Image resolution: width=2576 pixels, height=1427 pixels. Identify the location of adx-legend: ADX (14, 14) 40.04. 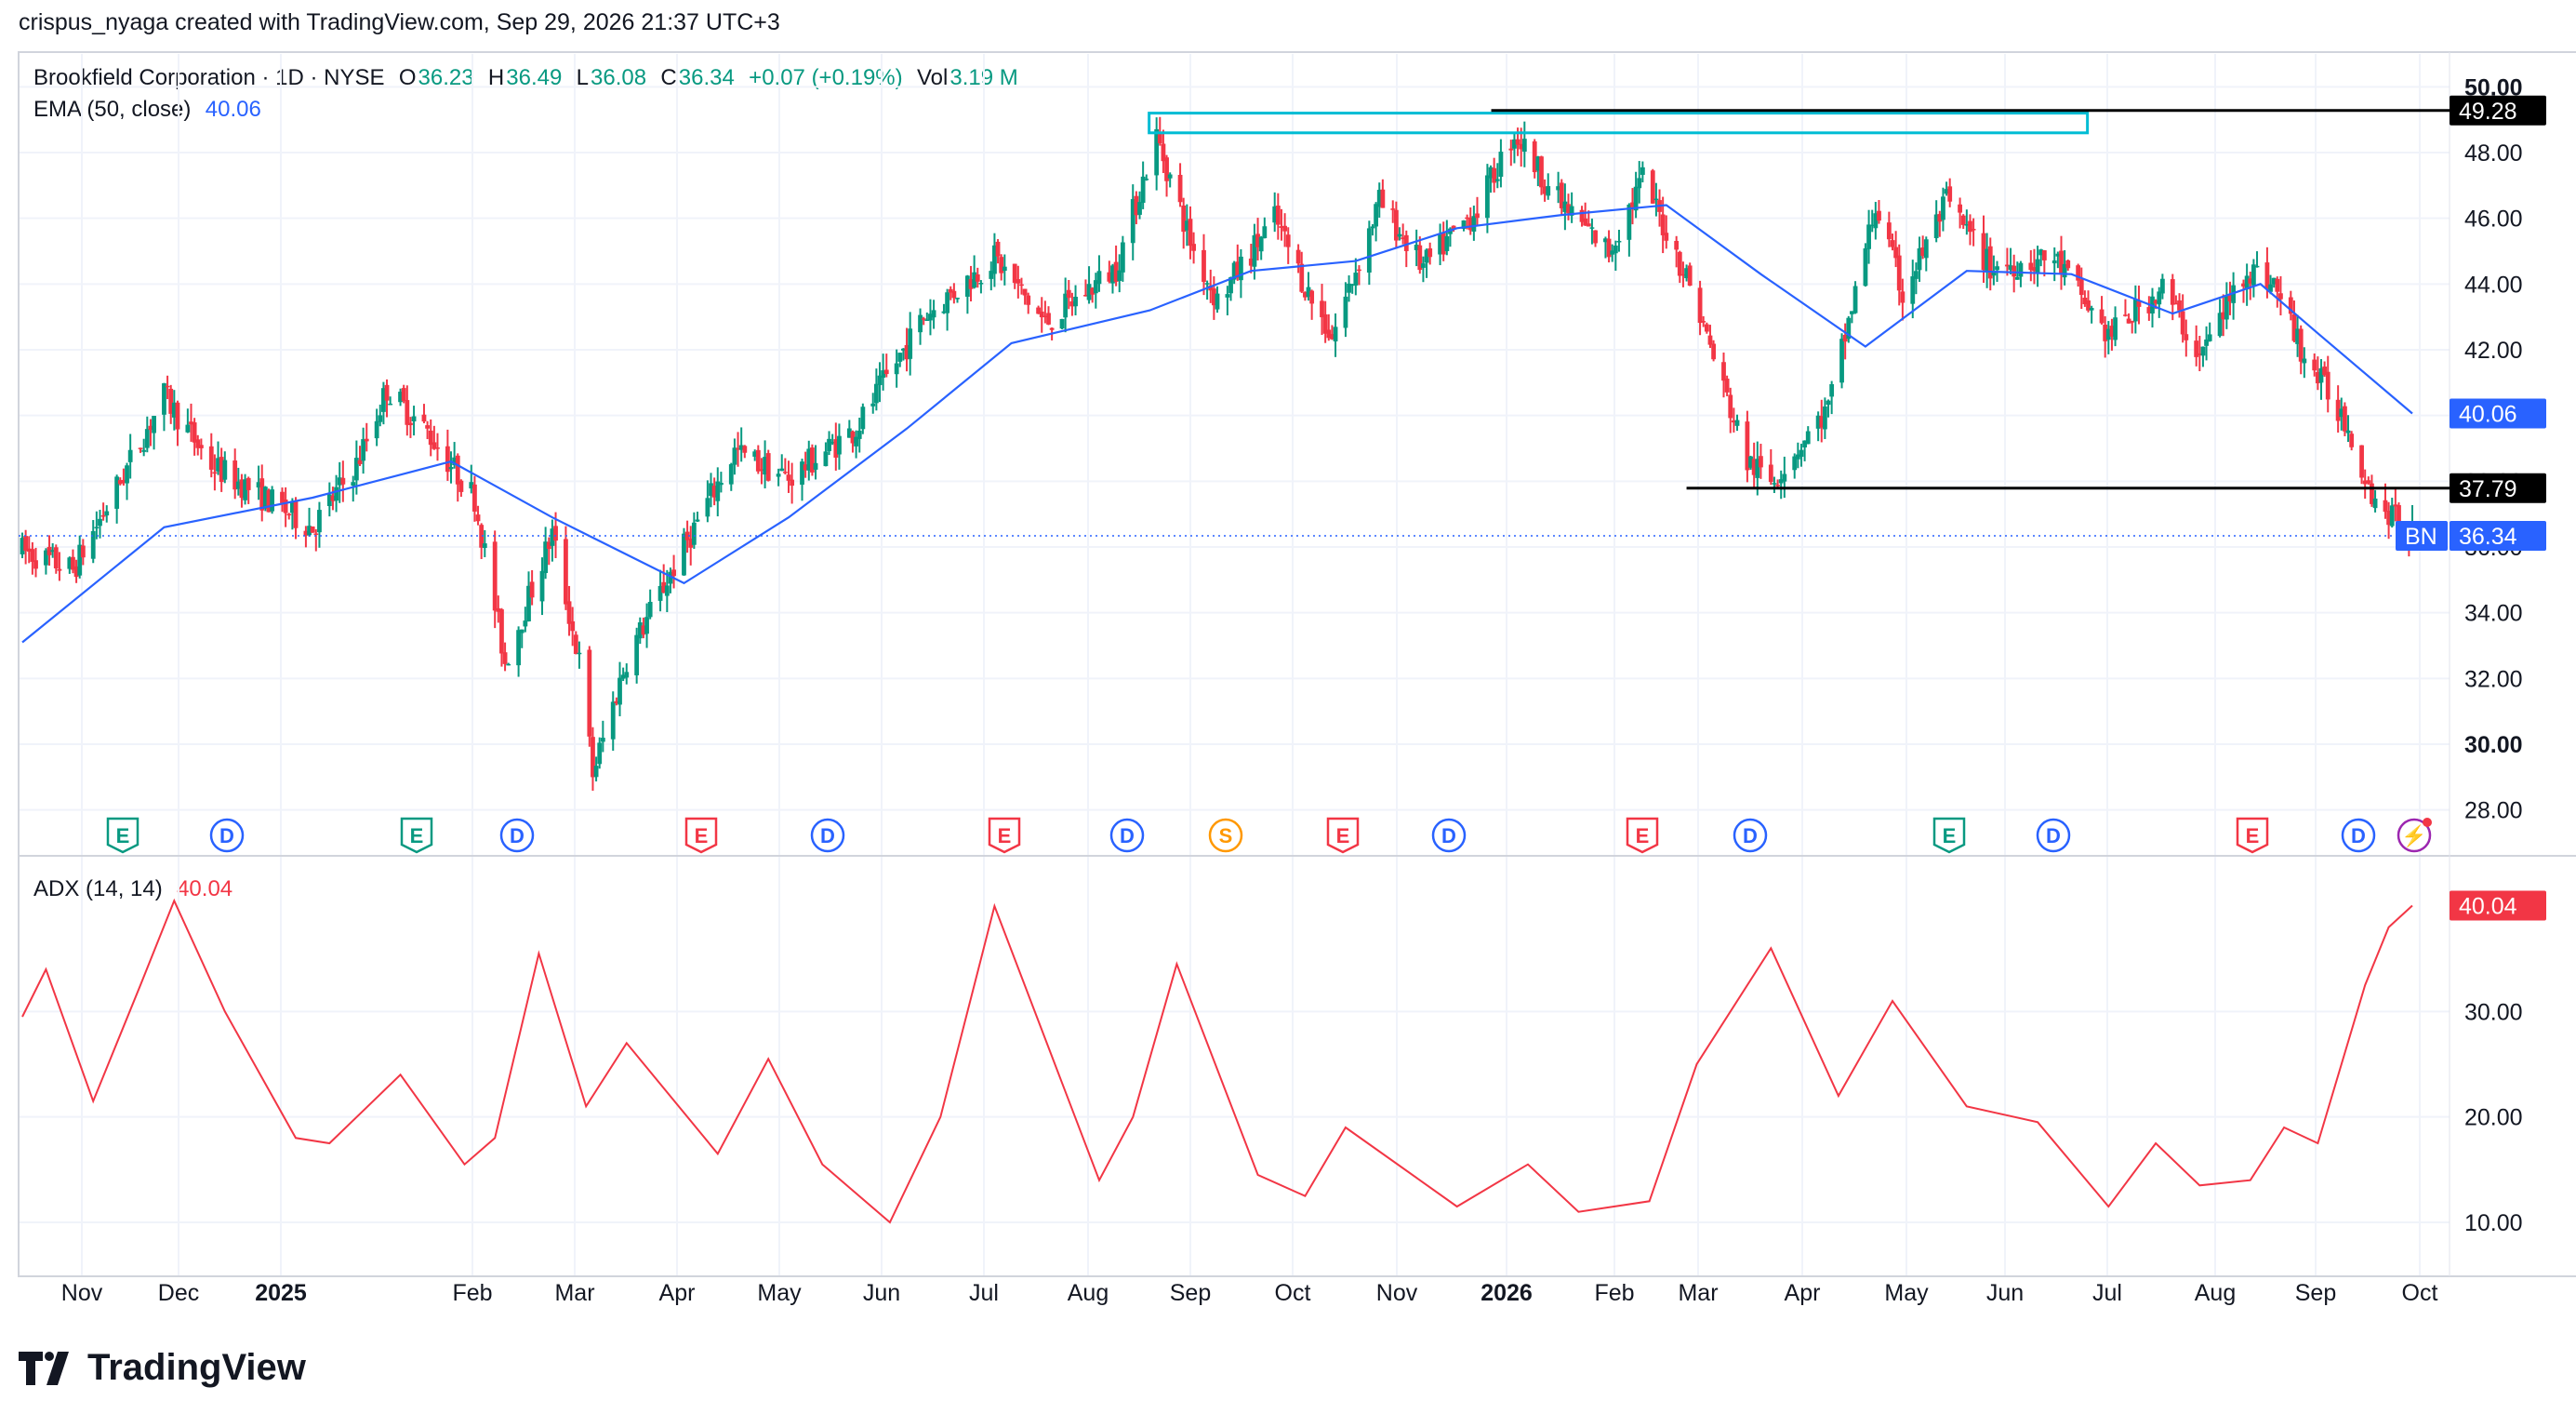
(133, 889).